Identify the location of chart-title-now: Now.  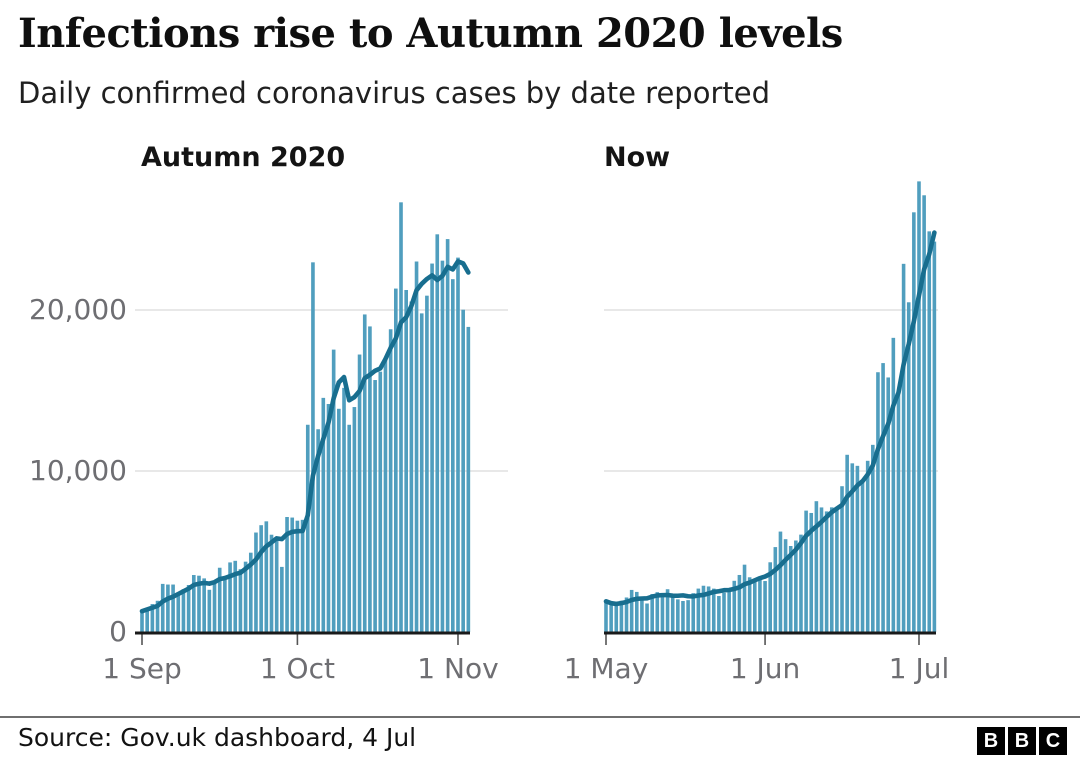
(637, 157).